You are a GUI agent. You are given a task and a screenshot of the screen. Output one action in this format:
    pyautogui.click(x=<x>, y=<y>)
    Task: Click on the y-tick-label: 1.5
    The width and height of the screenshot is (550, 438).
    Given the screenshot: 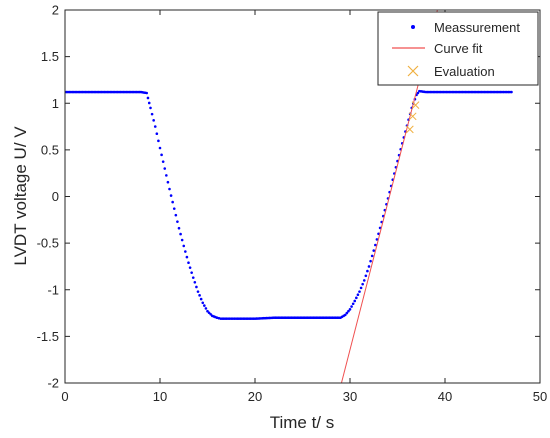 What is the action you would take?
    pyautogui.click(x=50, y=56)
    